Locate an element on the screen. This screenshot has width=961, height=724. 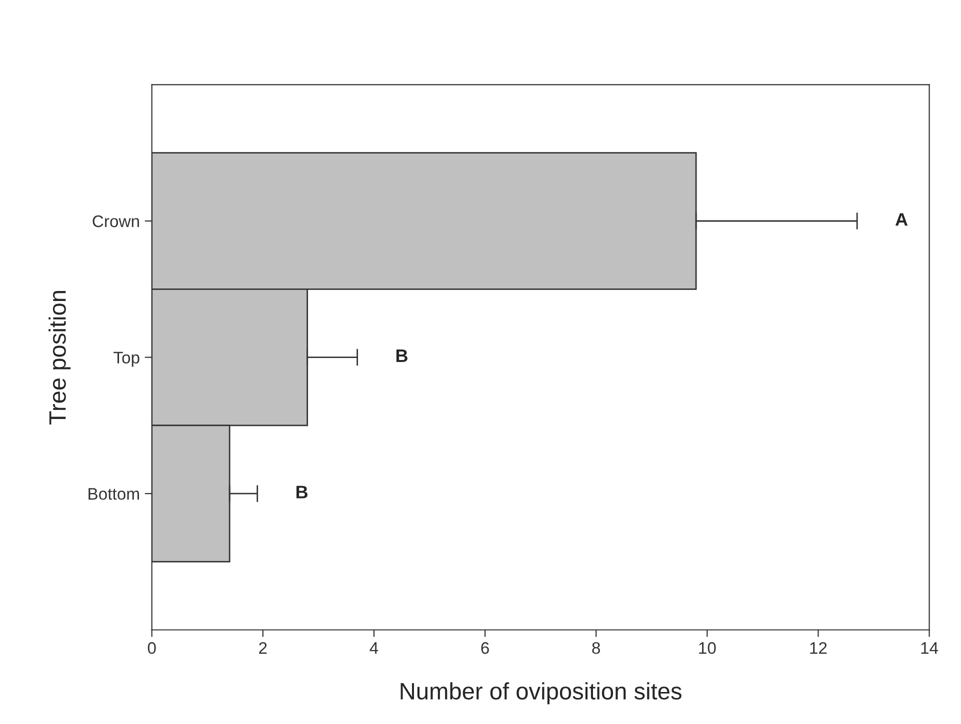
y-tick-label: Bottom is located at coordinates (113, 494).